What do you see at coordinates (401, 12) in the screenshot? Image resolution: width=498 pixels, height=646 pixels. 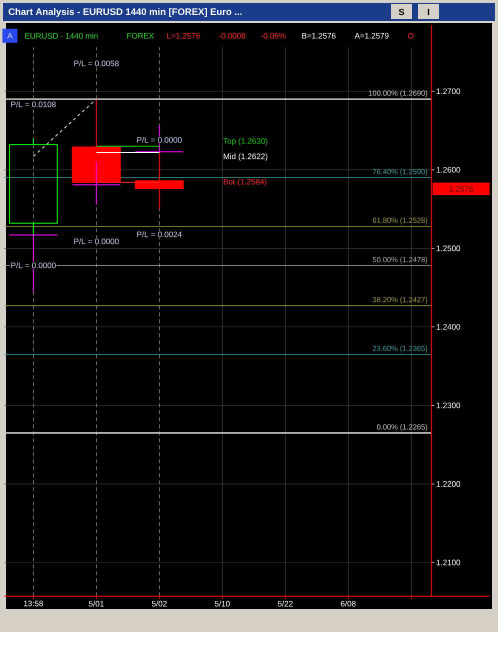 I see `text: S` at bounding box center [401, 12].